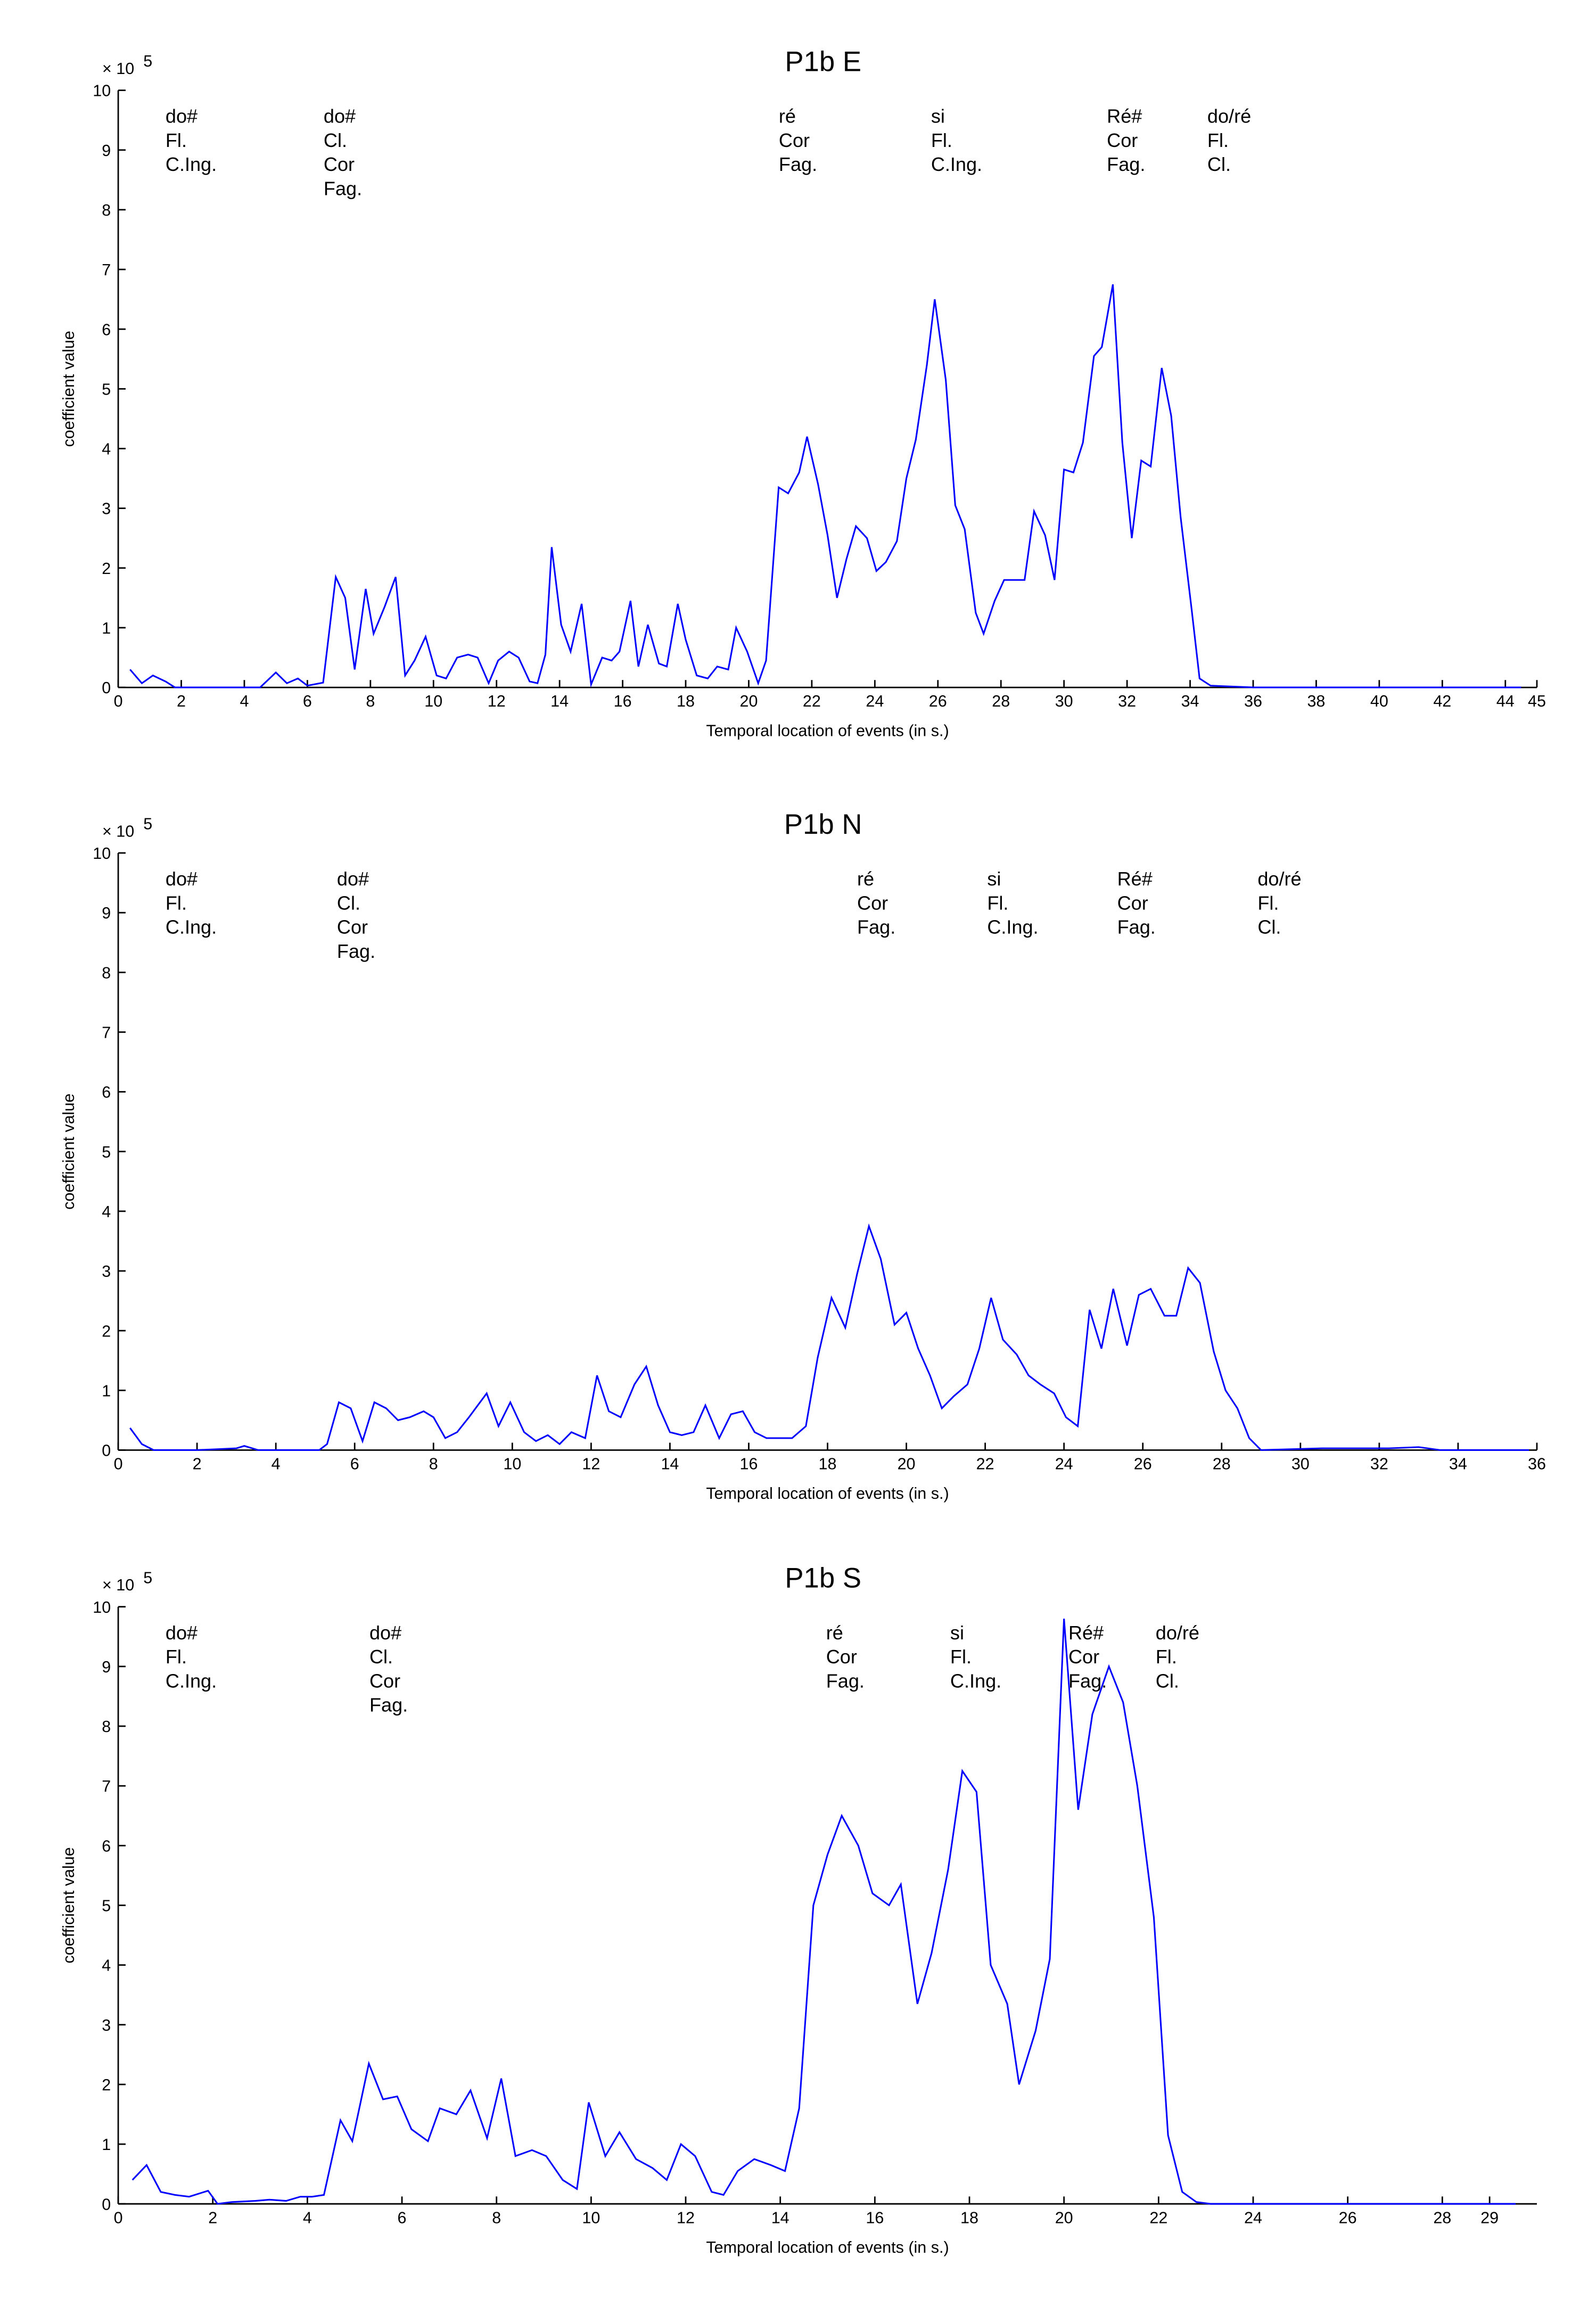 Image resolution: width=1596 pixels, height=2306 pixels. I want to click on y-tick-label: 0, so click(107, 688).